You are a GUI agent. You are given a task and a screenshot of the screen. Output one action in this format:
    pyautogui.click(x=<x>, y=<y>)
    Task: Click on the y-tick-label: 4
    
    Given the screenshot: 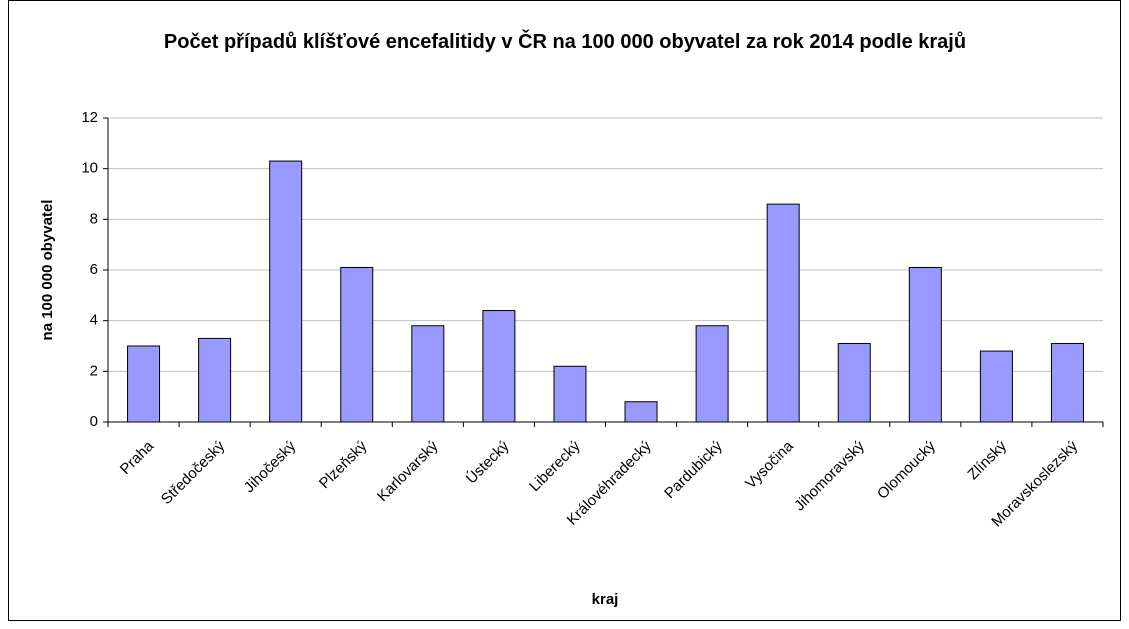 What is the action you would take?
    pyautogui.click(x=94, y=320)
    